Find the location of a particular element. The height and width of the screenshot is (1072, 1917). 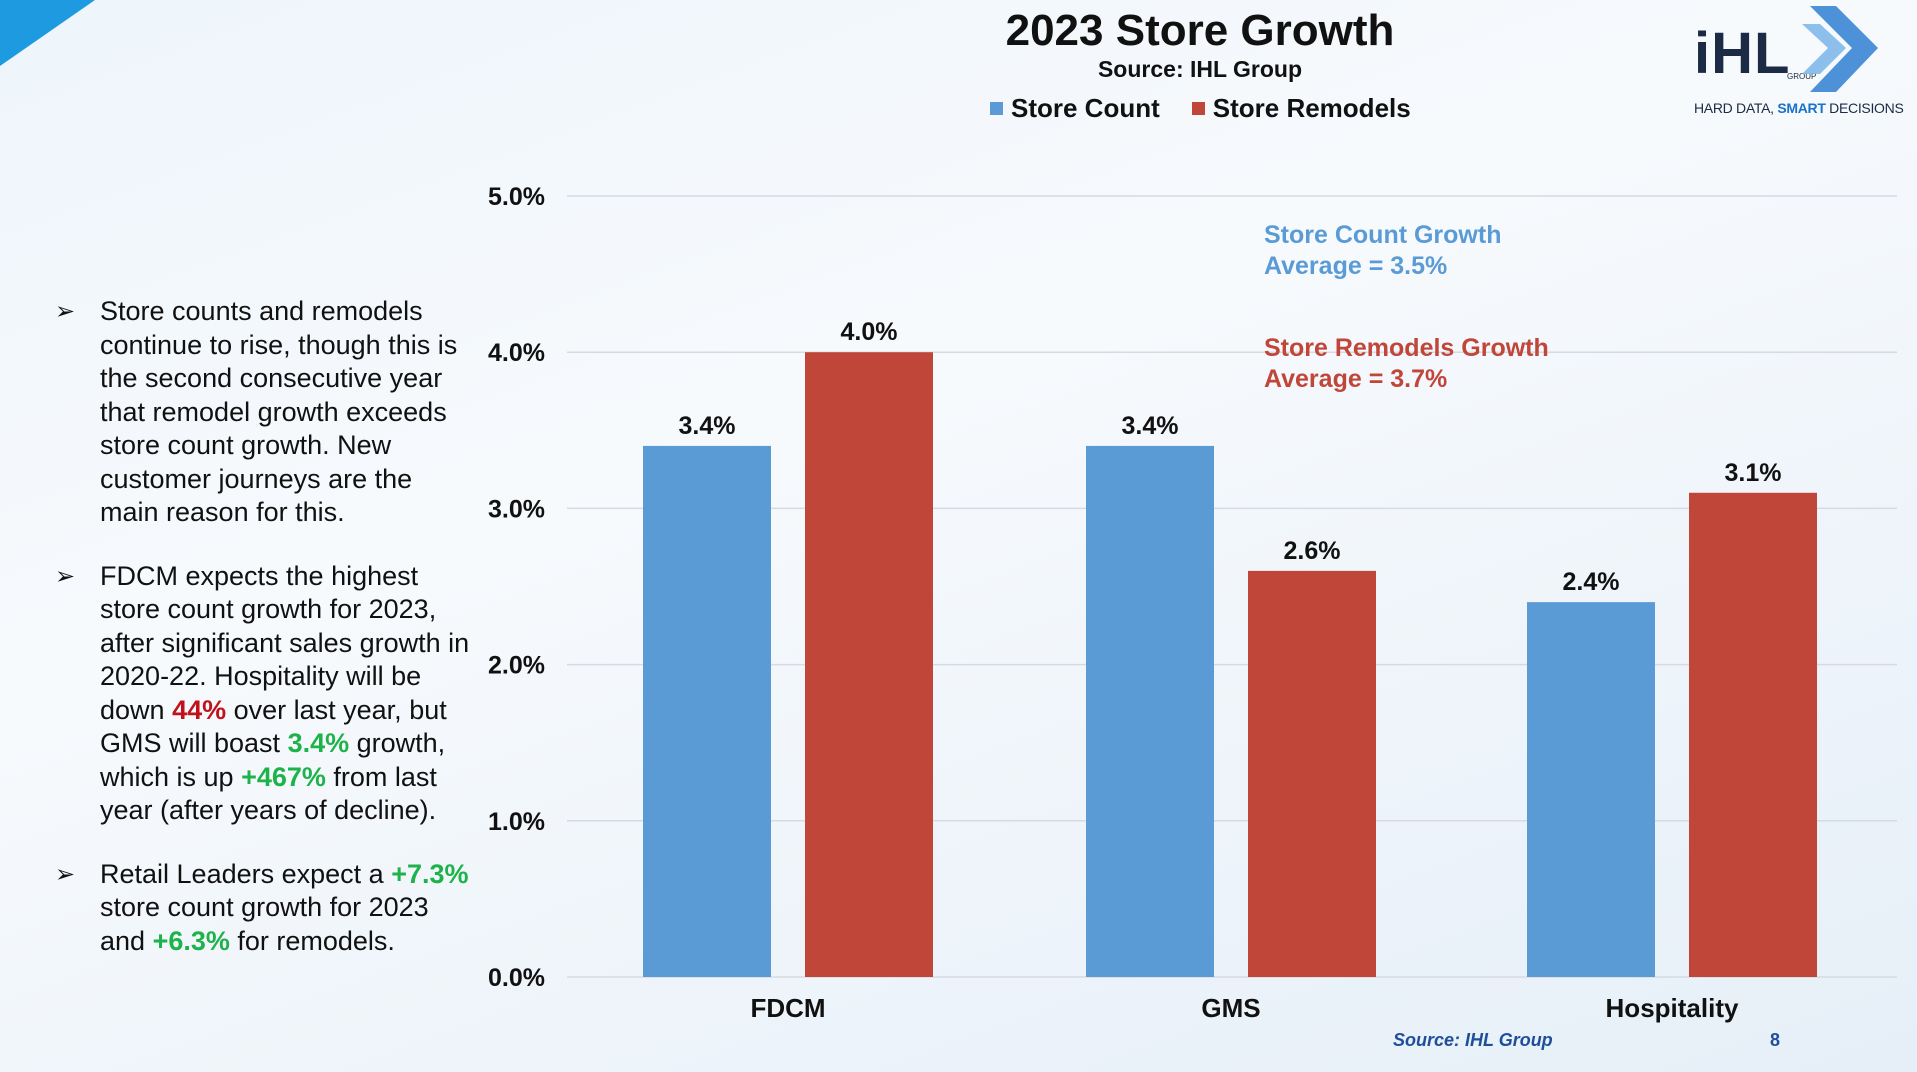

y-tick-label: 5.0% is located at coordinates (516, 197).